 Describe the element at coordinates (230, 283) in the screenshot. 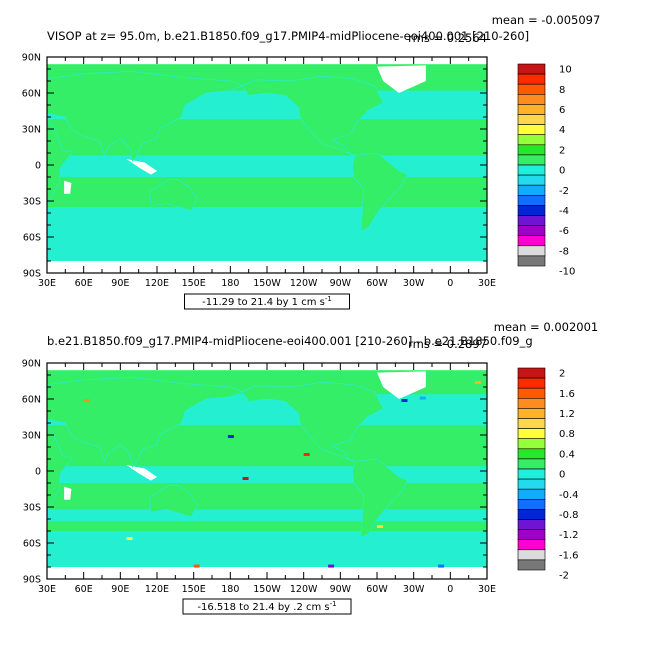

I see `x-tick-label: 180` at that location.